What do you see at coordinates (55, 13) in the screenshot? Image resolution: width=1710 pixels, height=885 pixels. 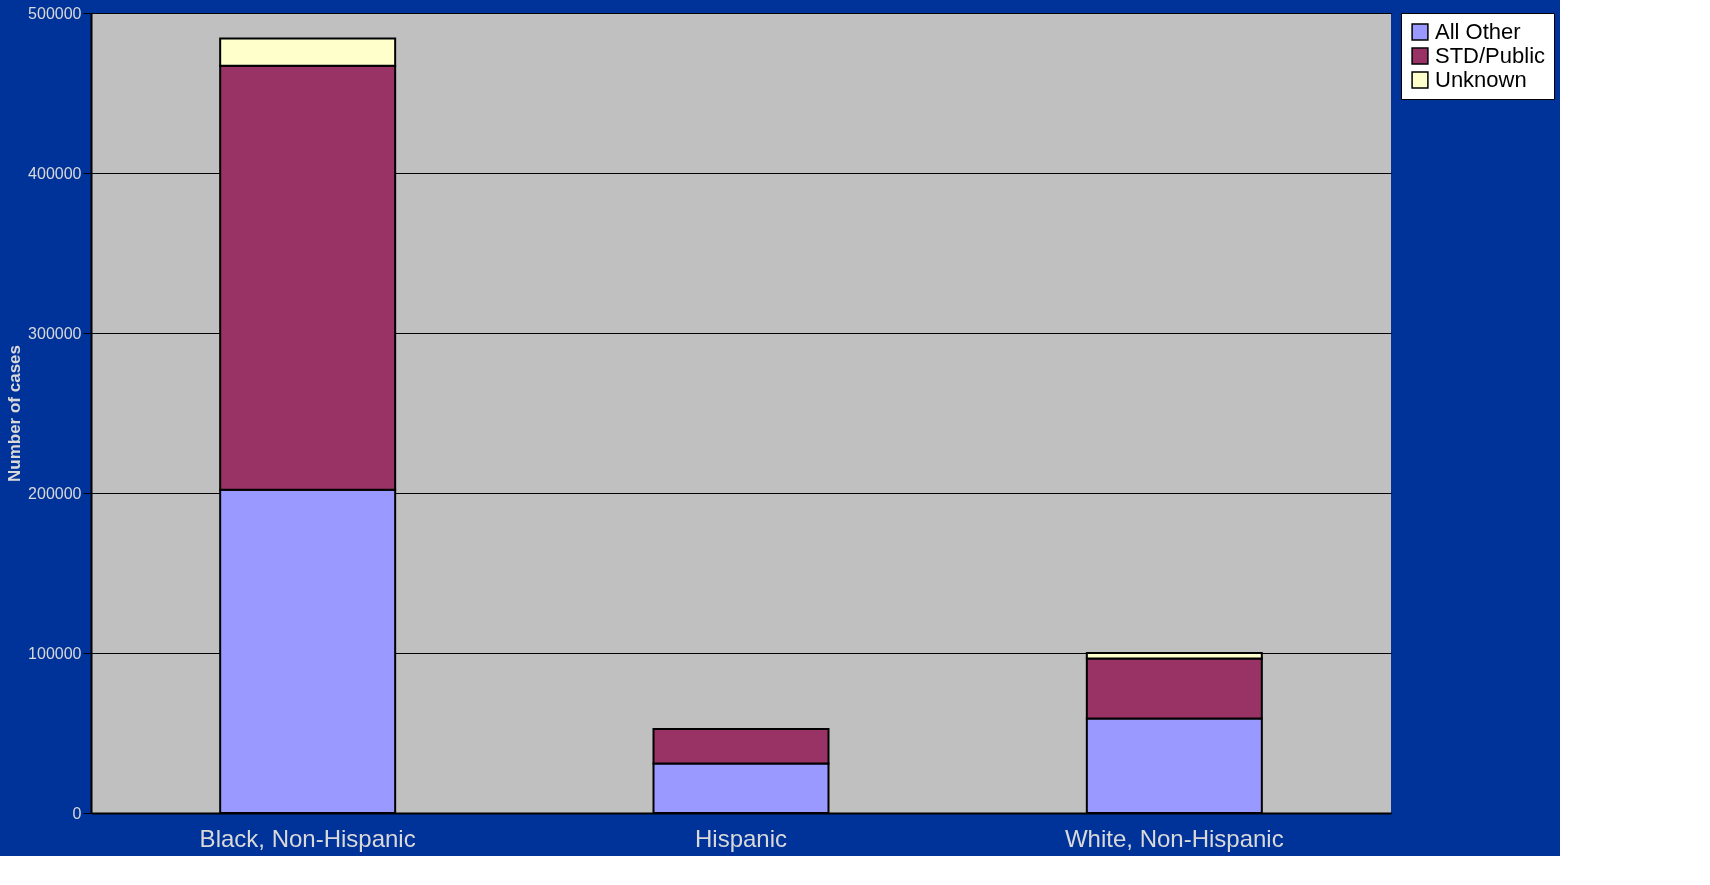 I see `y-tick-label: 500000` at bounding box center [55, 13].